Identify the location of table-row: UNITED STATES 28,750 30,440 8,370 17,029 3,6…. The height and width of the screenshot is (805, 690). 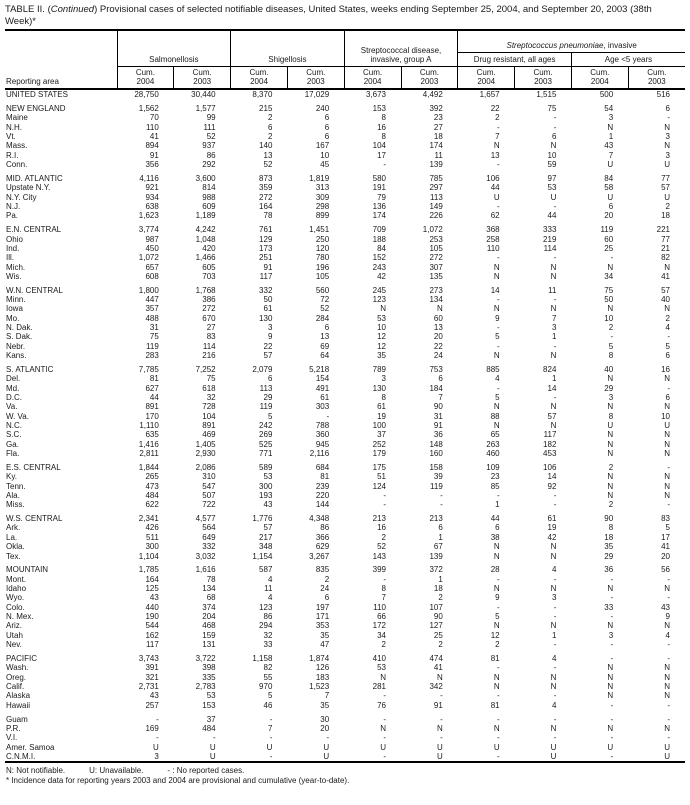
(345, 94).